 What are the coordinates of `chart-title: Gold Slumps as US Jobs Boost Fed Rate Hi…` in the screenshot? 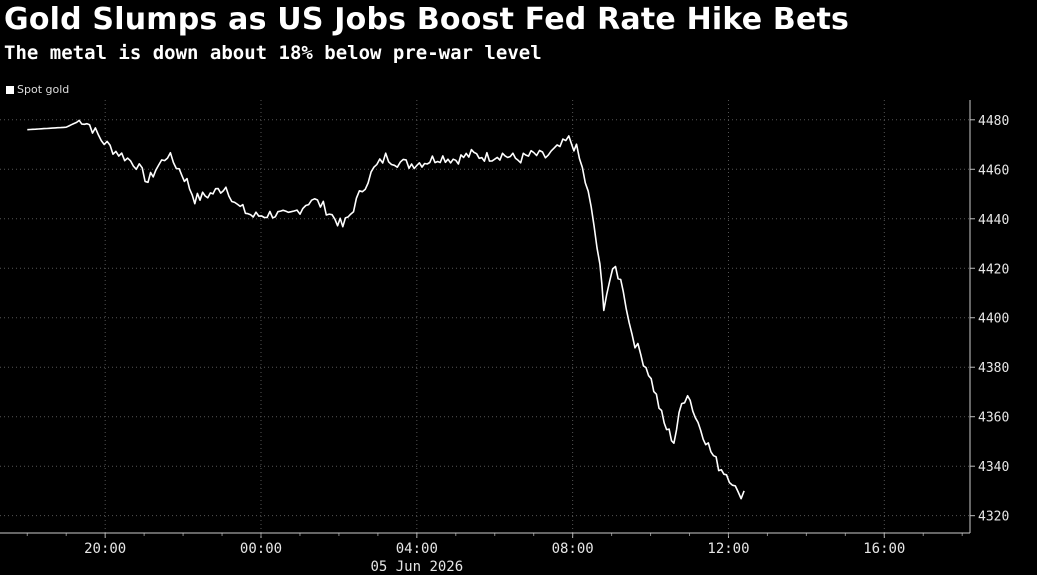 It's located at (427, 19).